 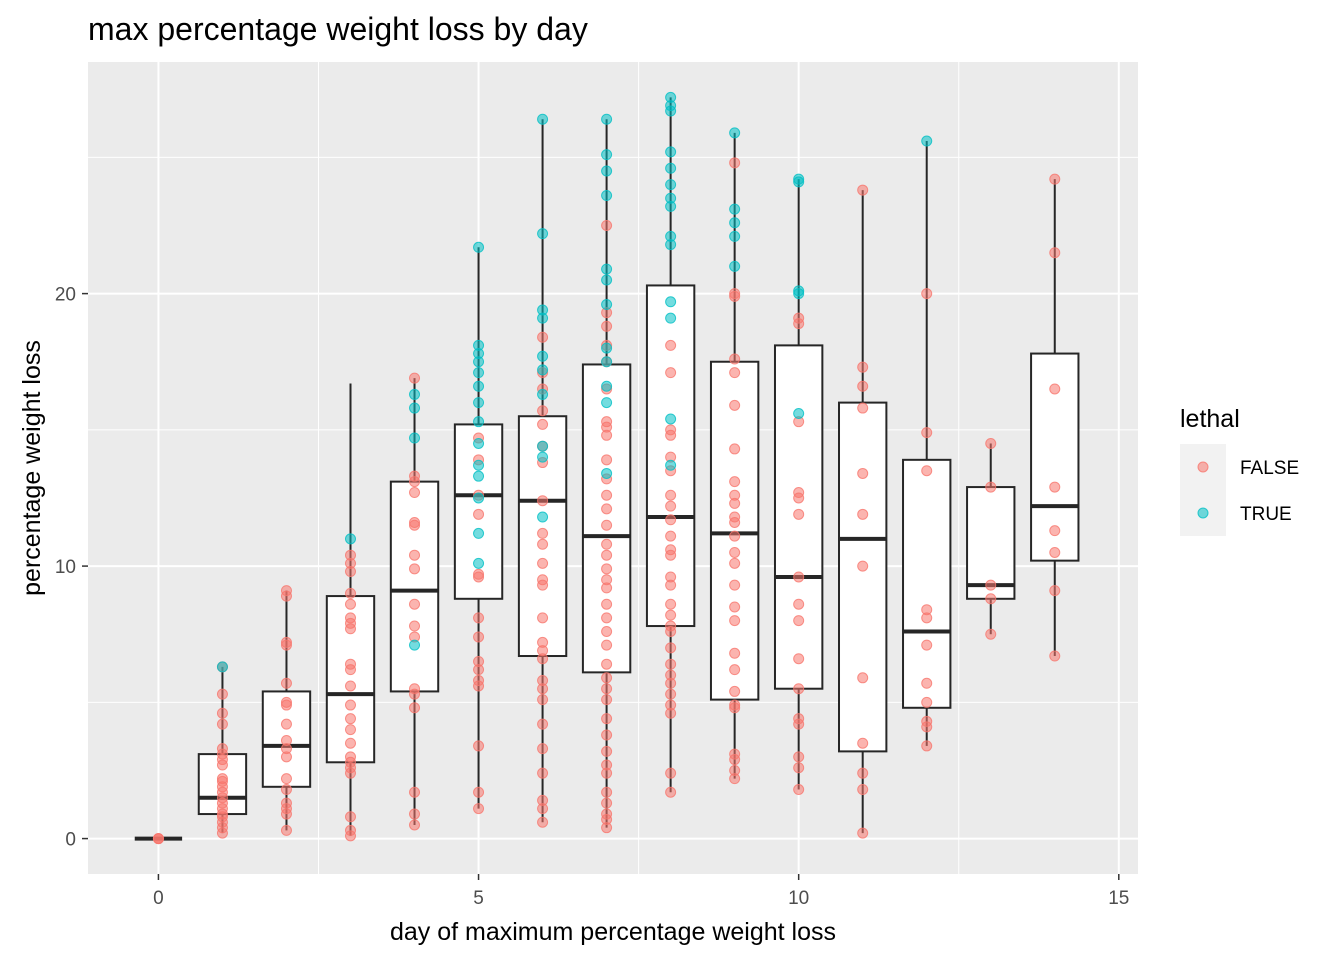 What do you see at coordinates (70, 840) in the screenshot?
I see `y-tick-label: 0` at bounding box center [70, 840].